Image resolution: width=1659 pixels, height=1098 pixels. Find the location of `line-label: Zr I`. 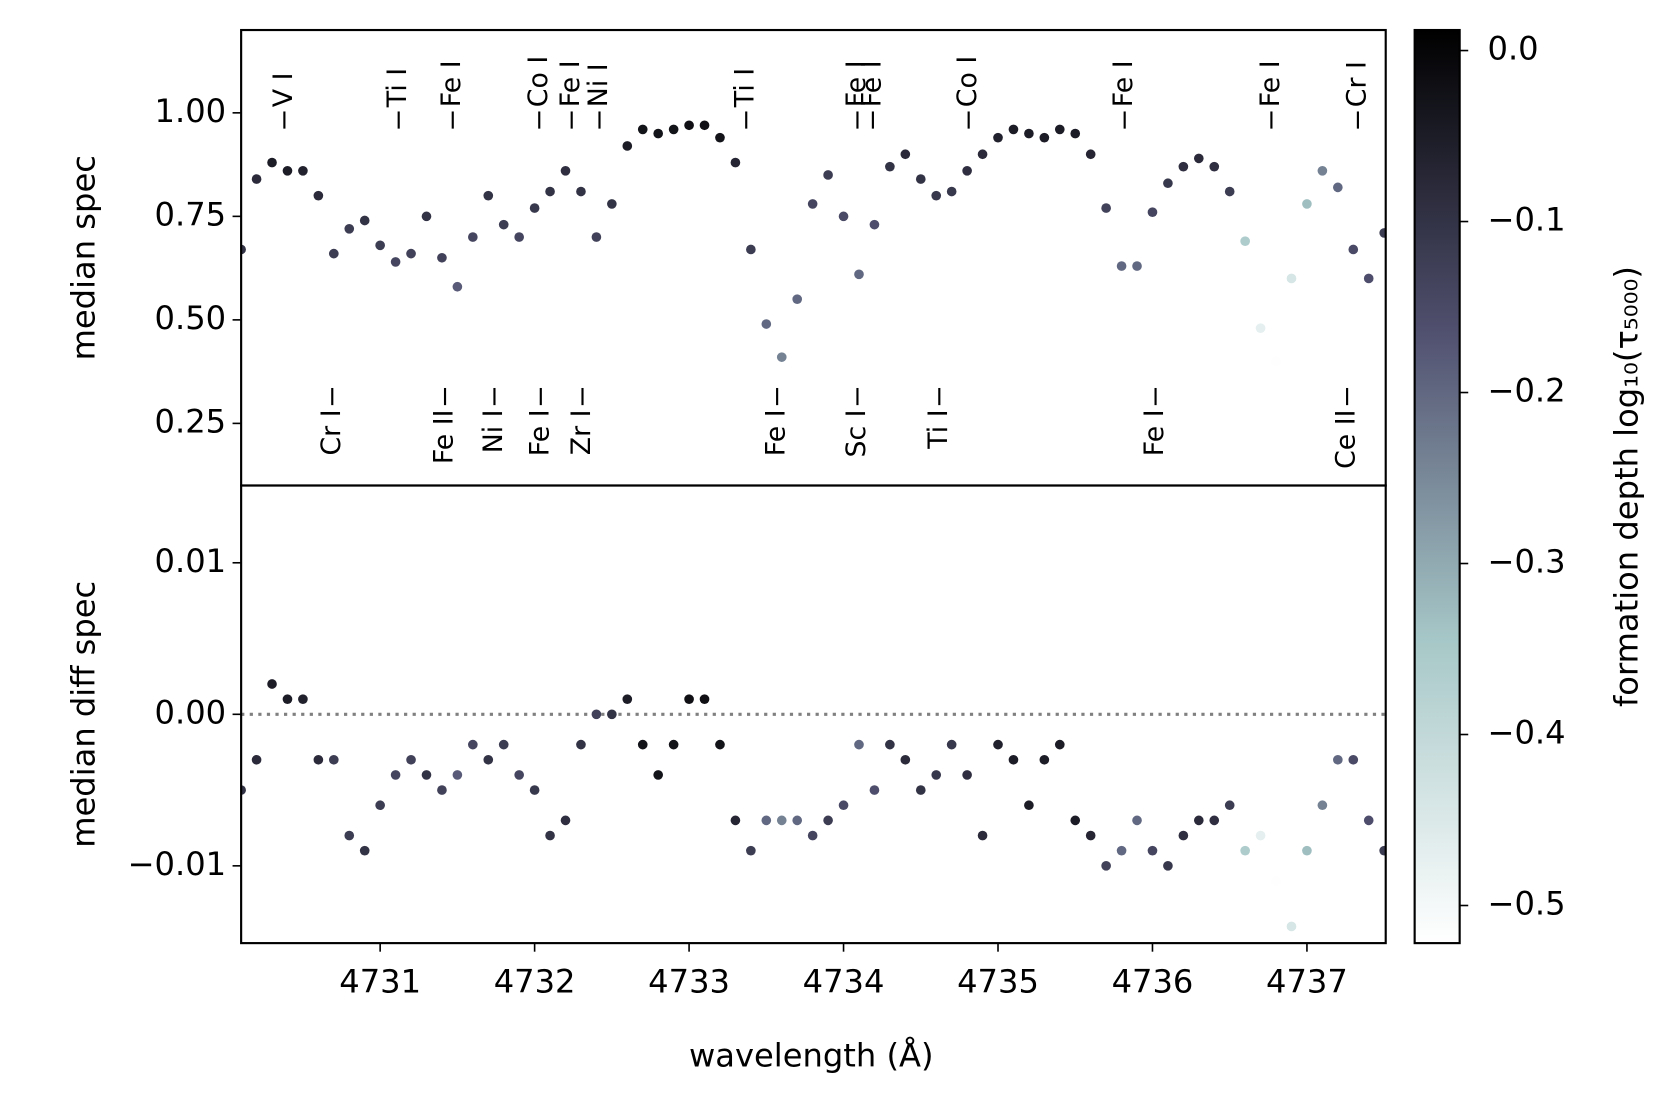

line-label: Zr I is located at coordinates (581, 432).